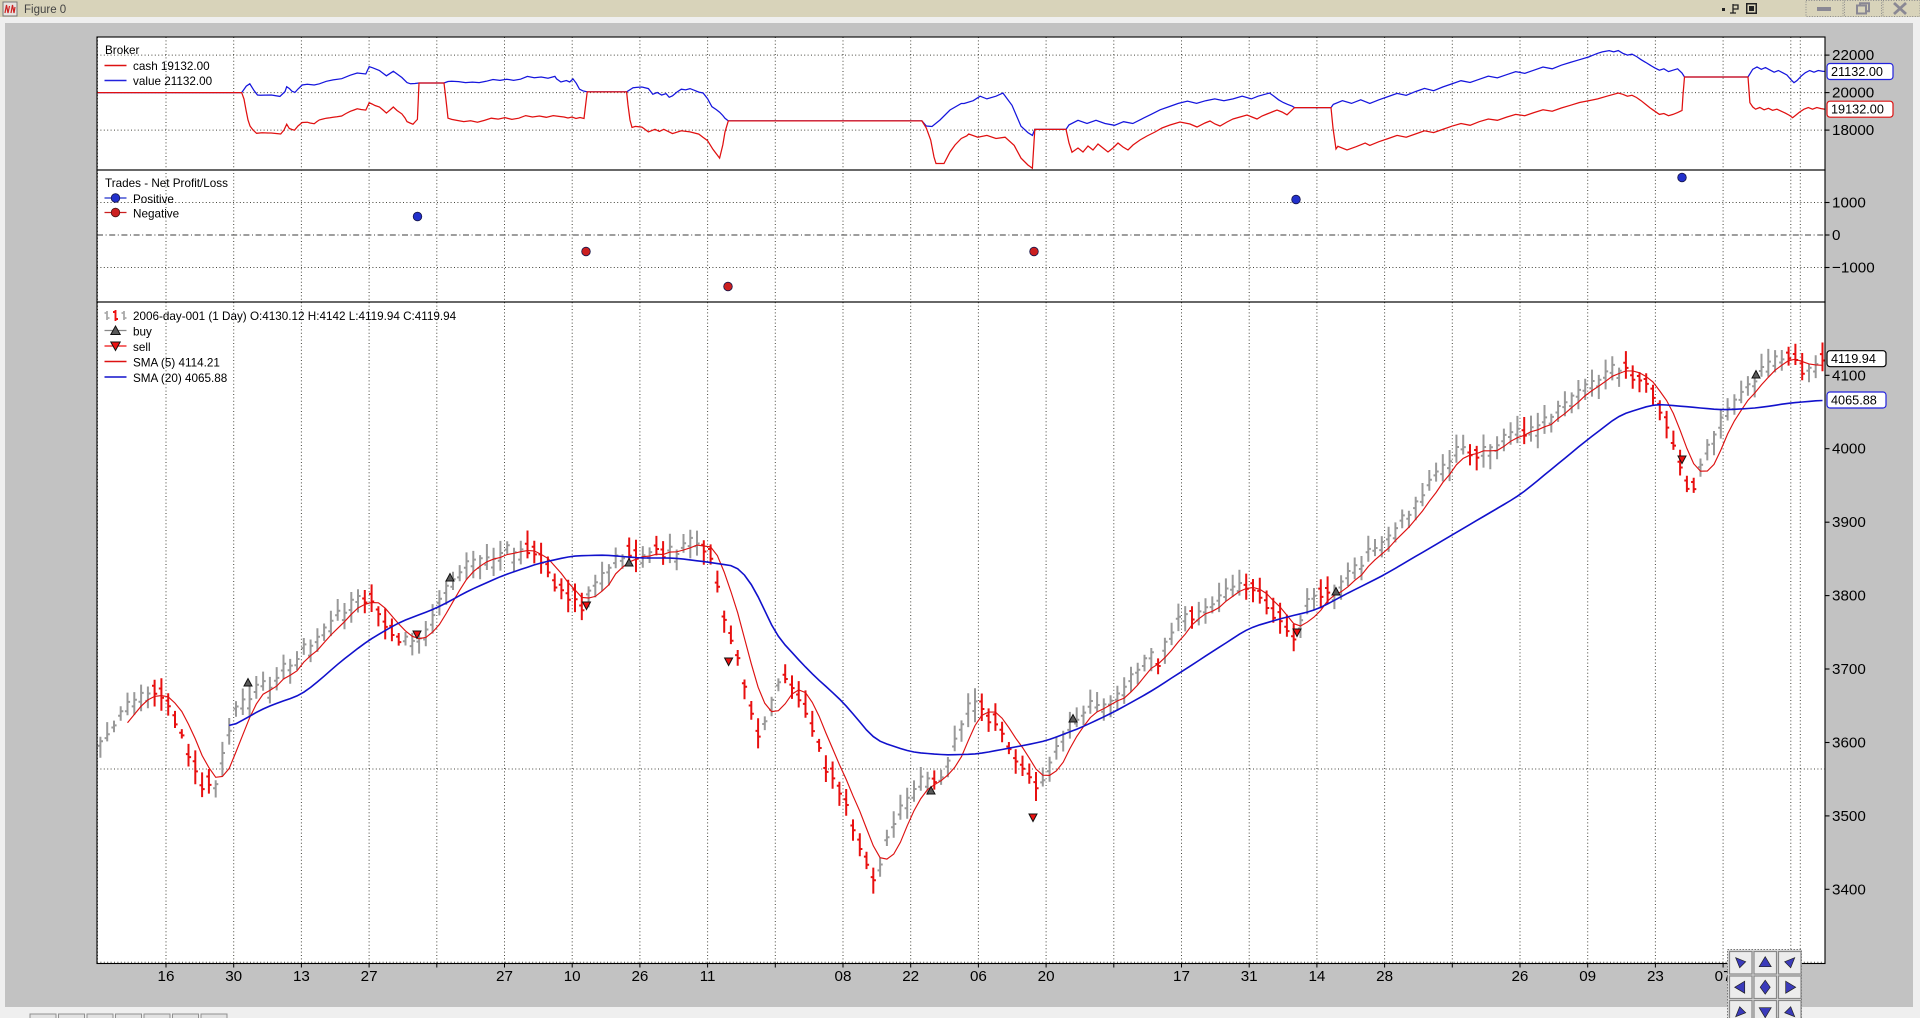 This screenshot has height=1018, width=1920. Describe the element at coordinates (1249, 976) in the screenshot. I see `svg-text: 31` at that location.